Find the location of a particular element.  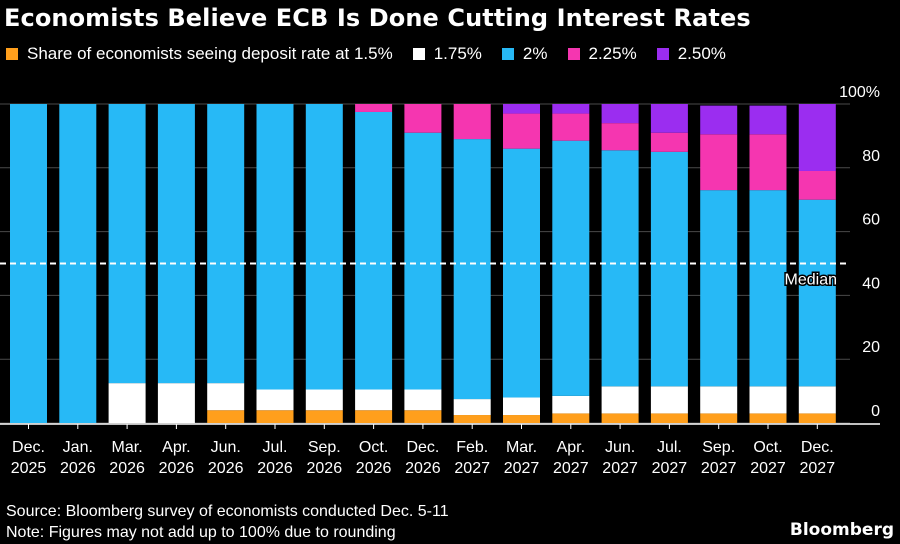

legend-item-2-50: 2.50% is located at coordinates (691, 54).